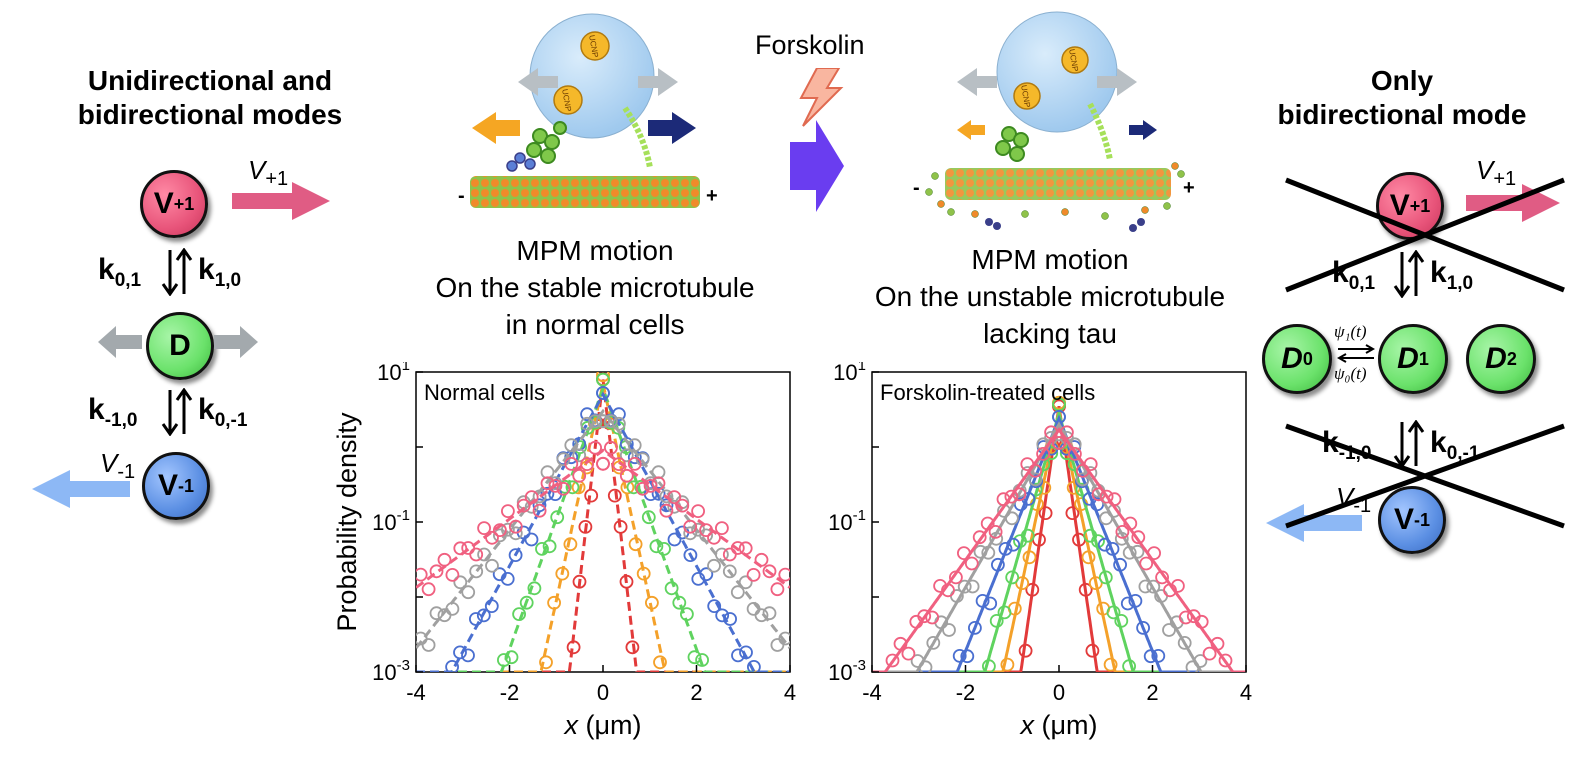 This screenshot has height=777, width=1590. I want to click on velocity-minus-arrow, so click(81, 489).